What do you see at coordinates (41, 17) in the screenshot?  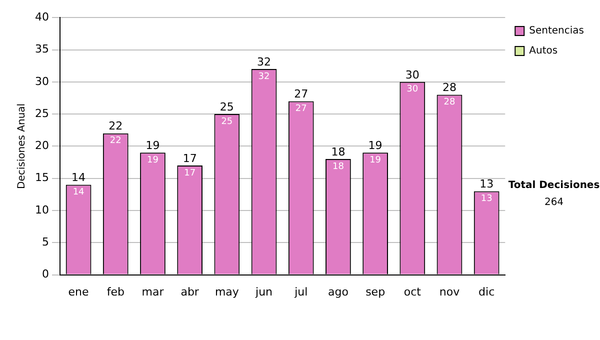 I see `y-tick-label: 40` at bounding box center [41, 17].